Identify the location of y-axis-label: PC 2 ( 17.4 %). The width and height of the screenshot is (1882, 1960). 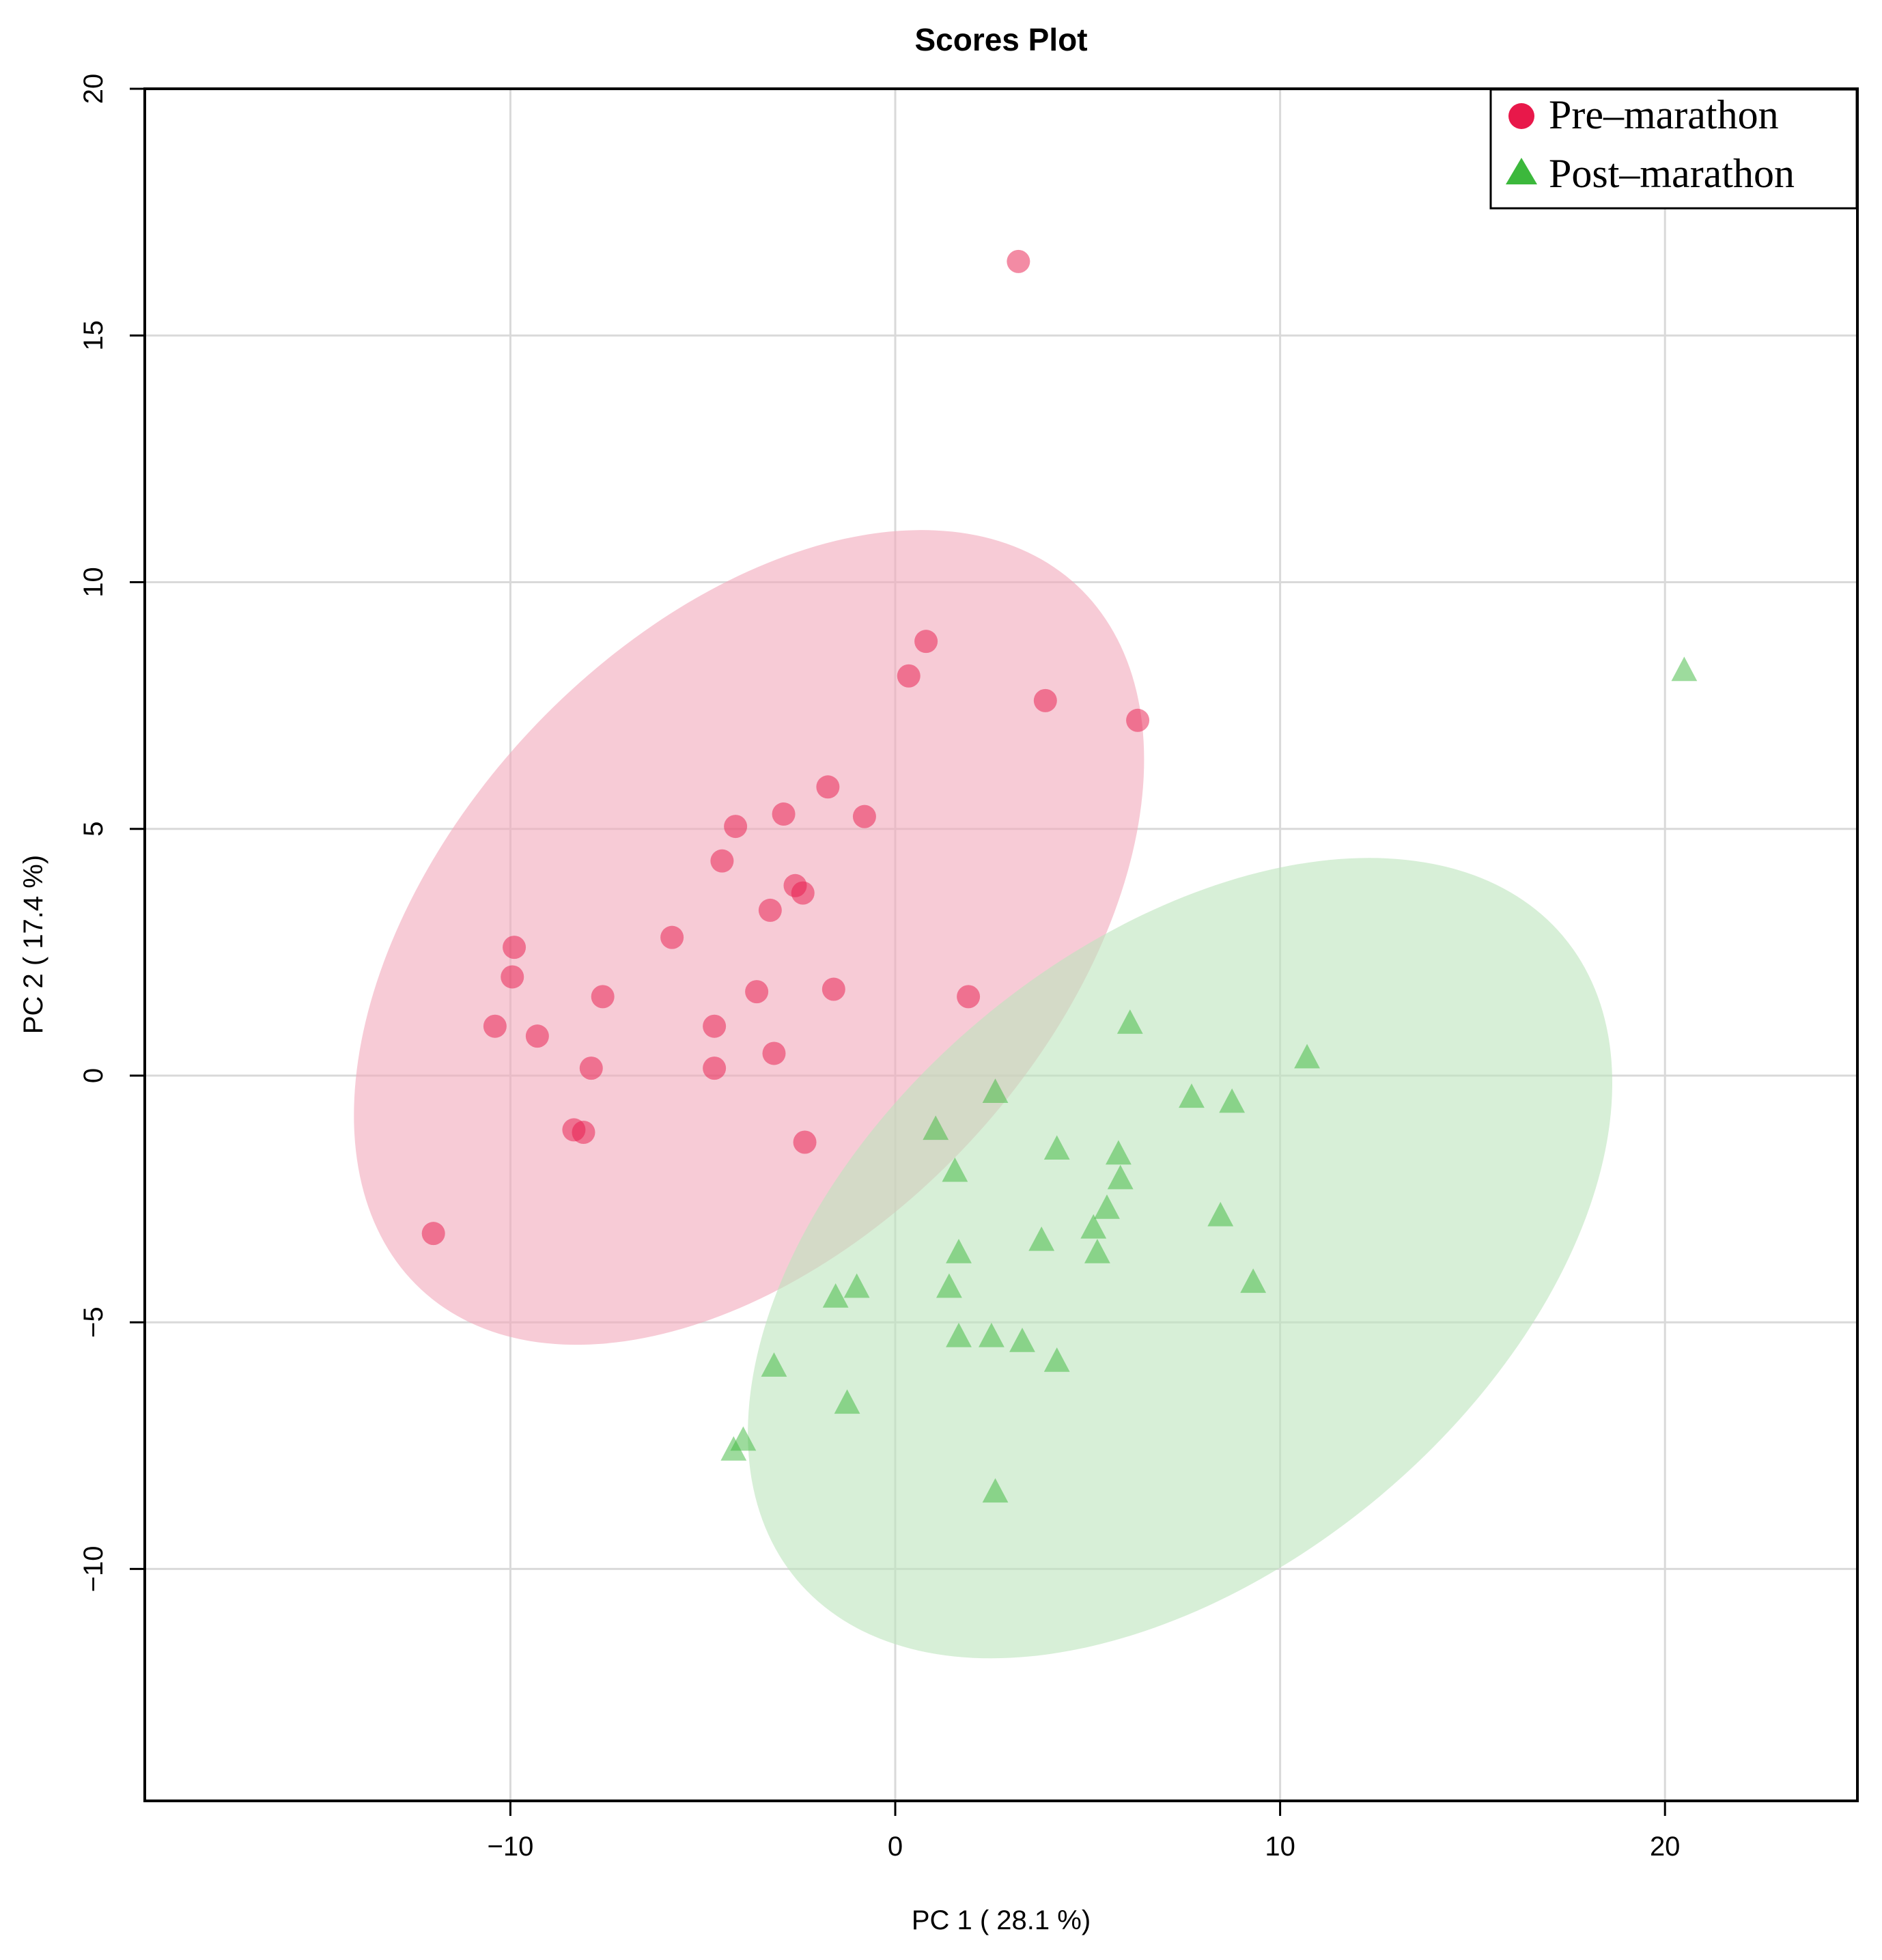
(33, 944).